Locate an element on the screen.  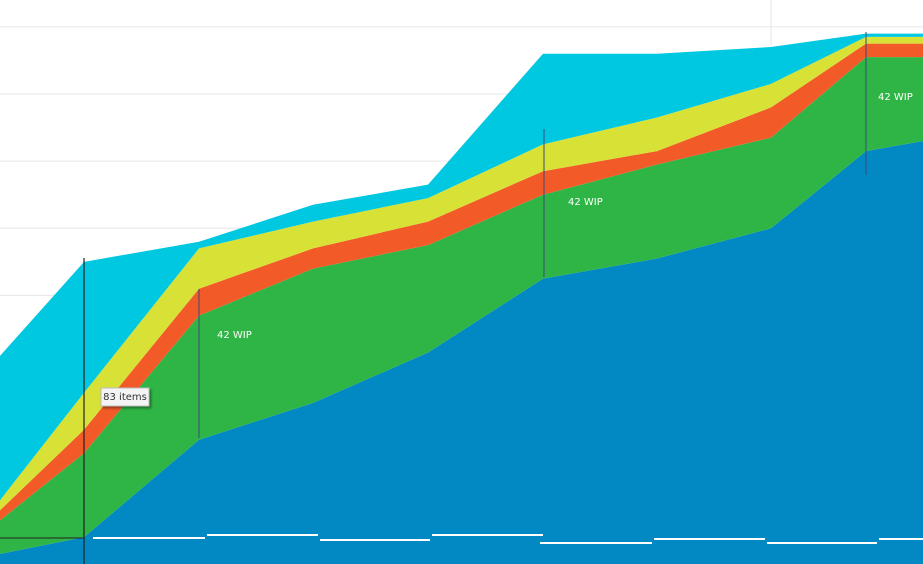
tooltip-box is located at coordinates (125, 397).